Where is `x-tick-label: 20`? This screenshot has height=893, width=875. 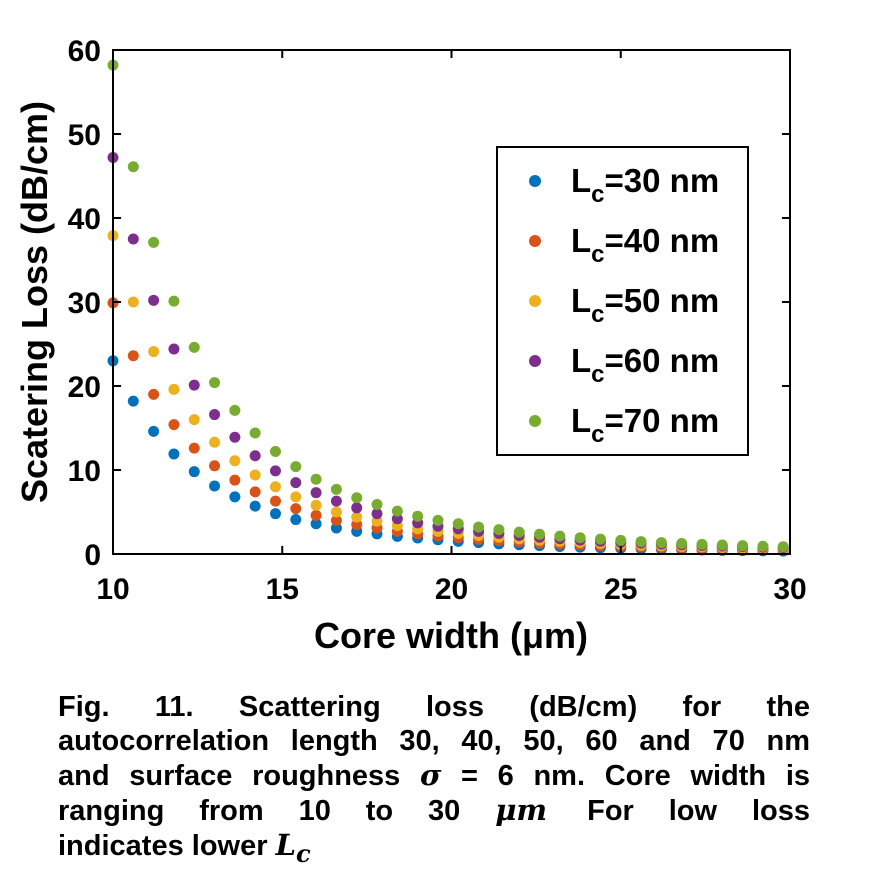 x-tick-label: 20 is located at coordinates (451, 589).